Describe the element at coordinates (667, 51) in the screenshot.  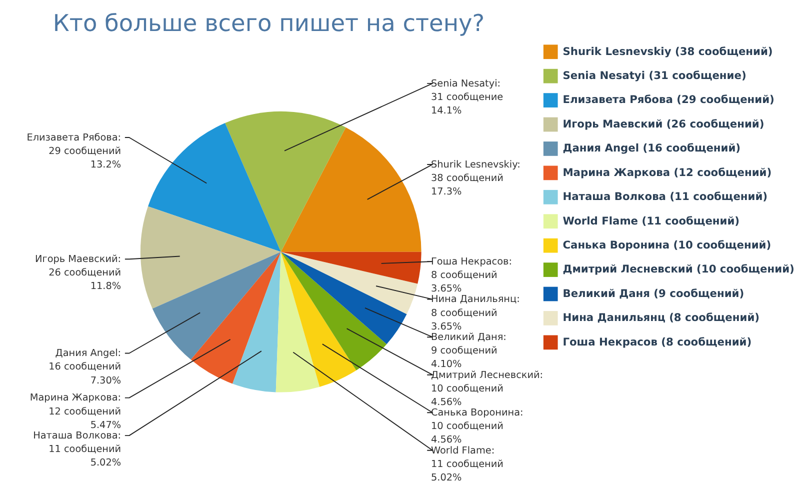
I see `legend-label: Shurik Lesnevskiy (38 сообщений)` at that location.